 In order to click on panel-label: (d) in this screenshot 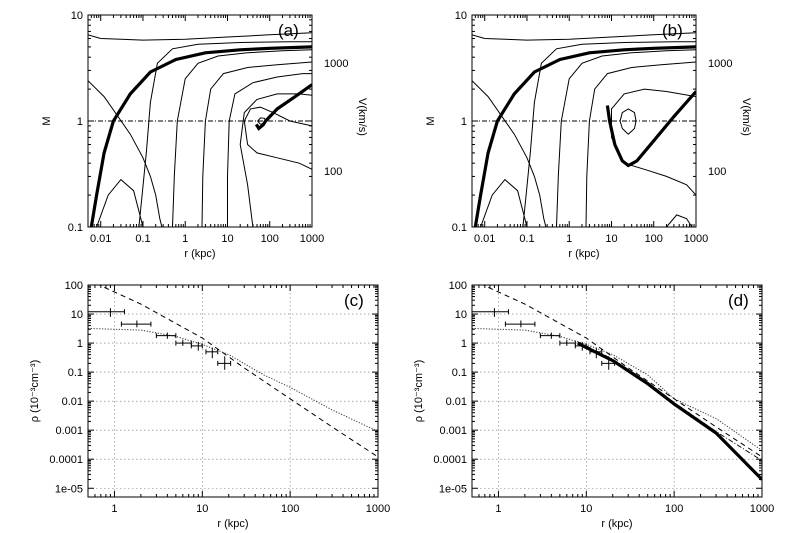, I will do `click(738, 300)`.